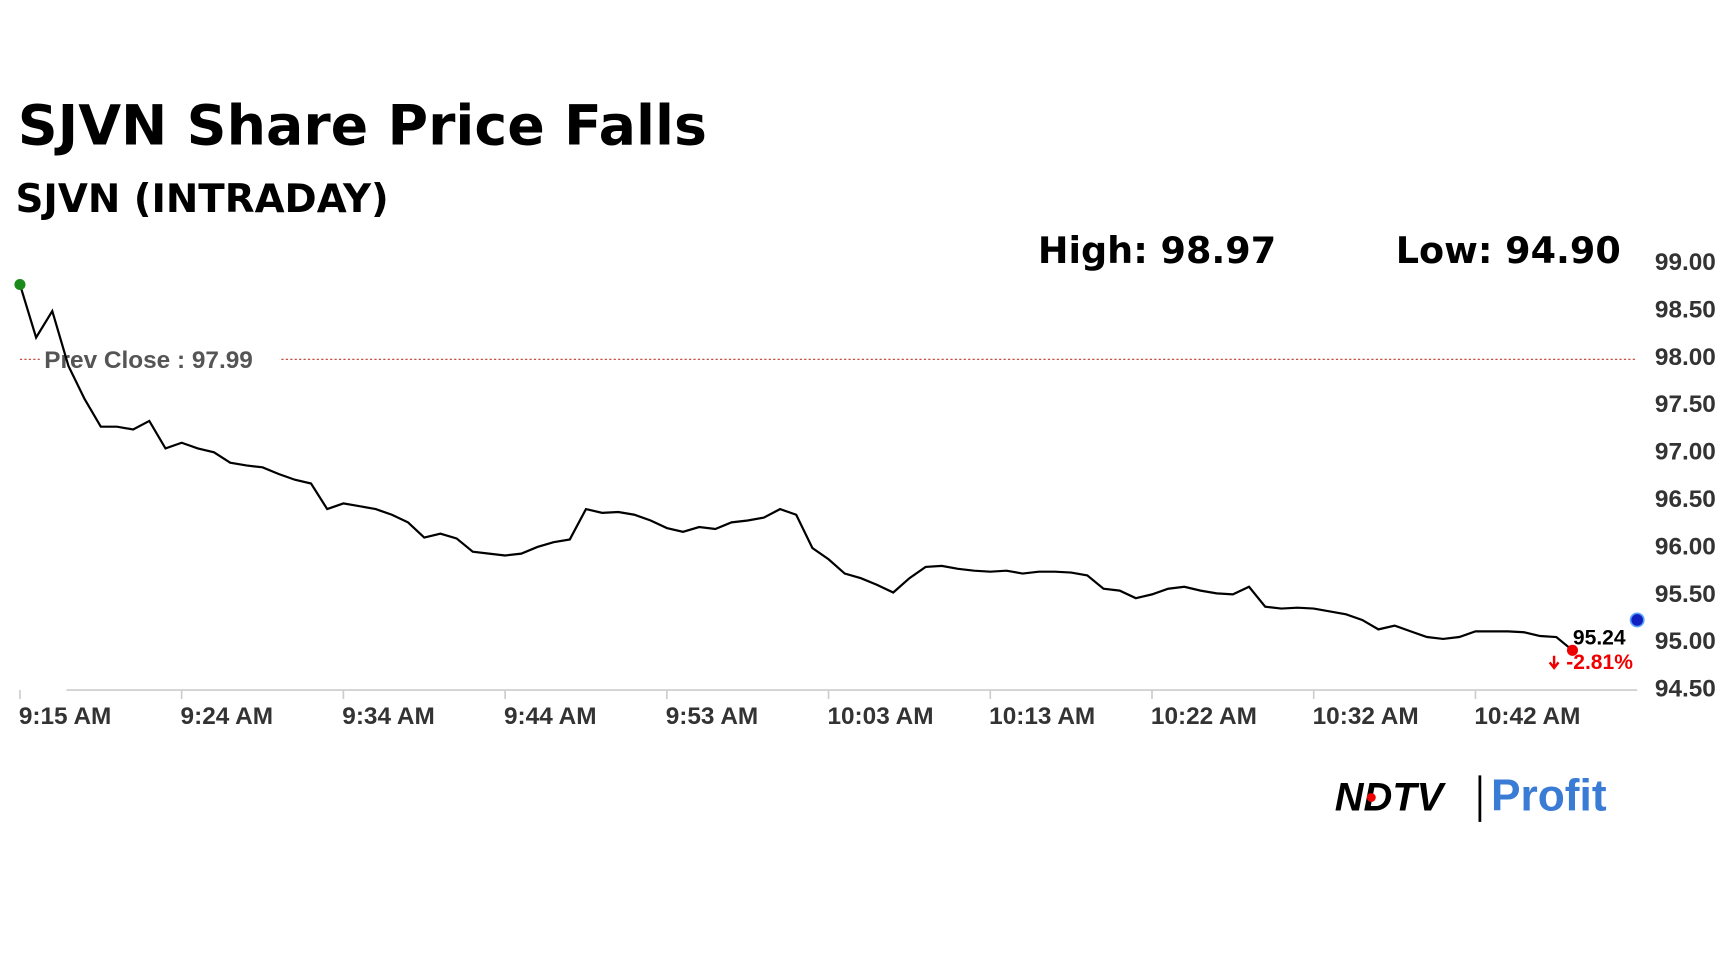  What do you see at coordinates (1157, 250) in the screenshot?
I see `high-label: High: 98.97` at bounding box center [1157, 250].